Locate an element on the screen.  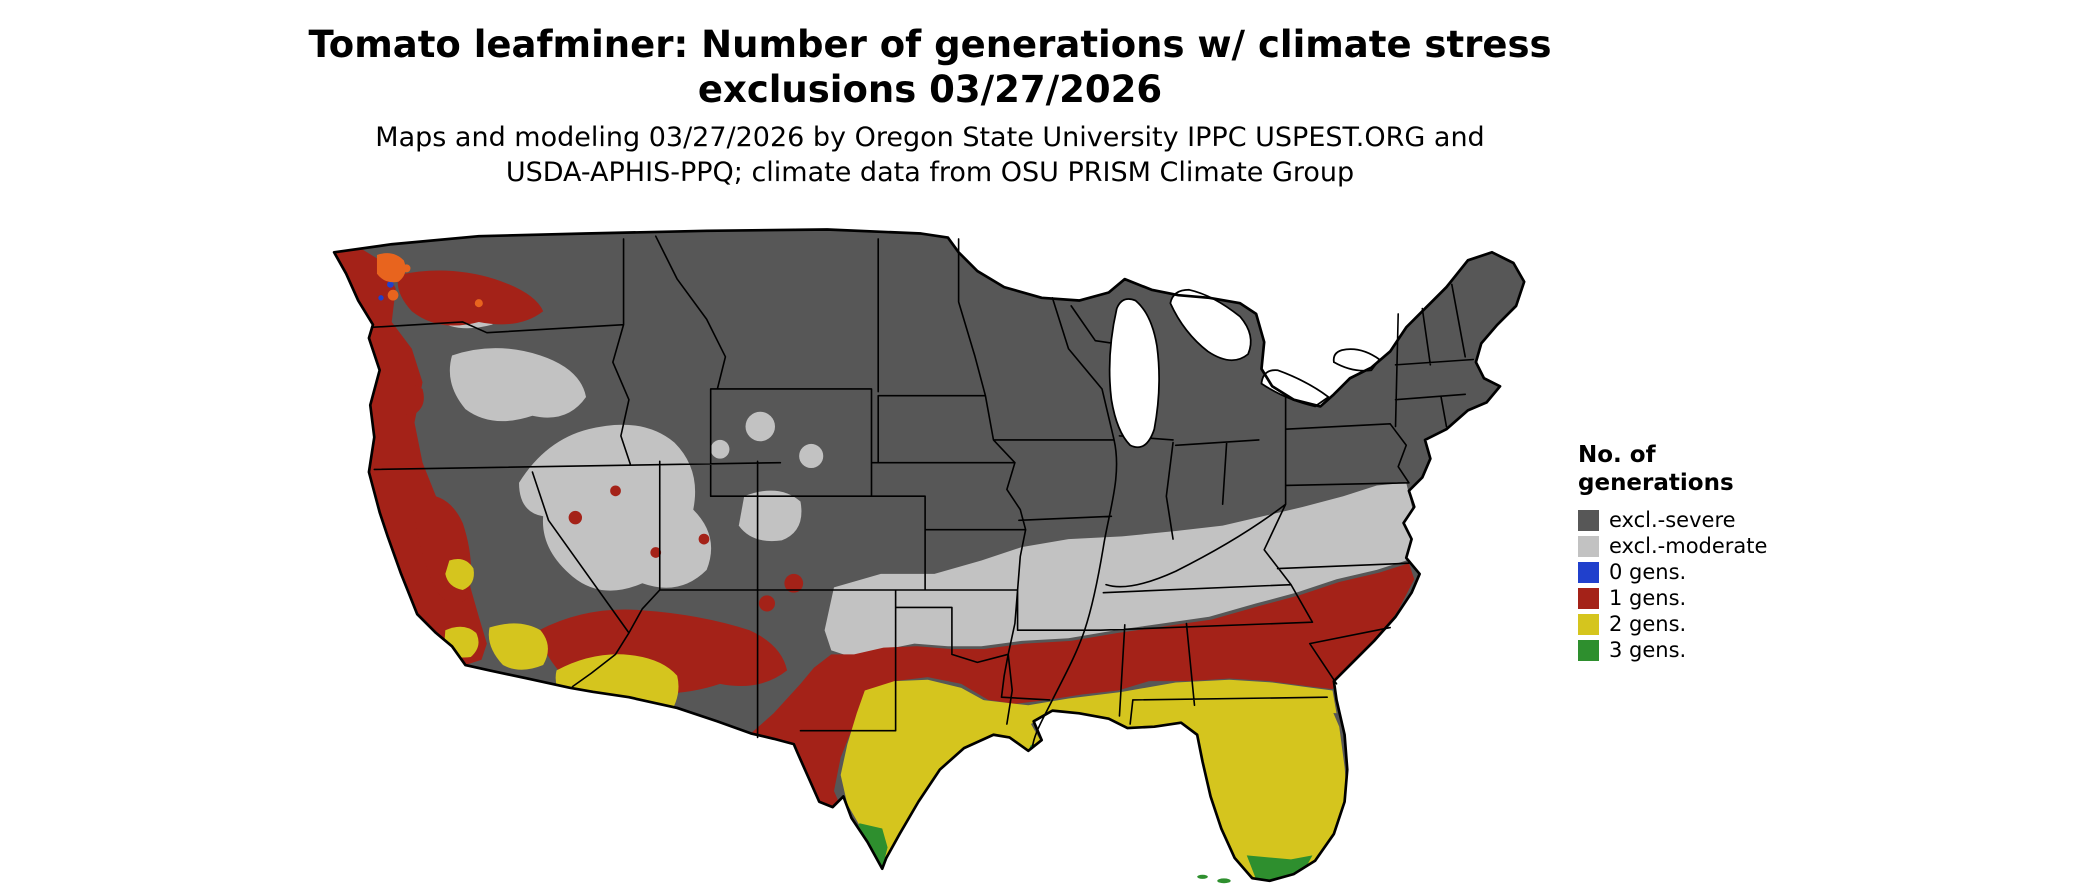
florida-keys is located at coordinates (1214, 879).